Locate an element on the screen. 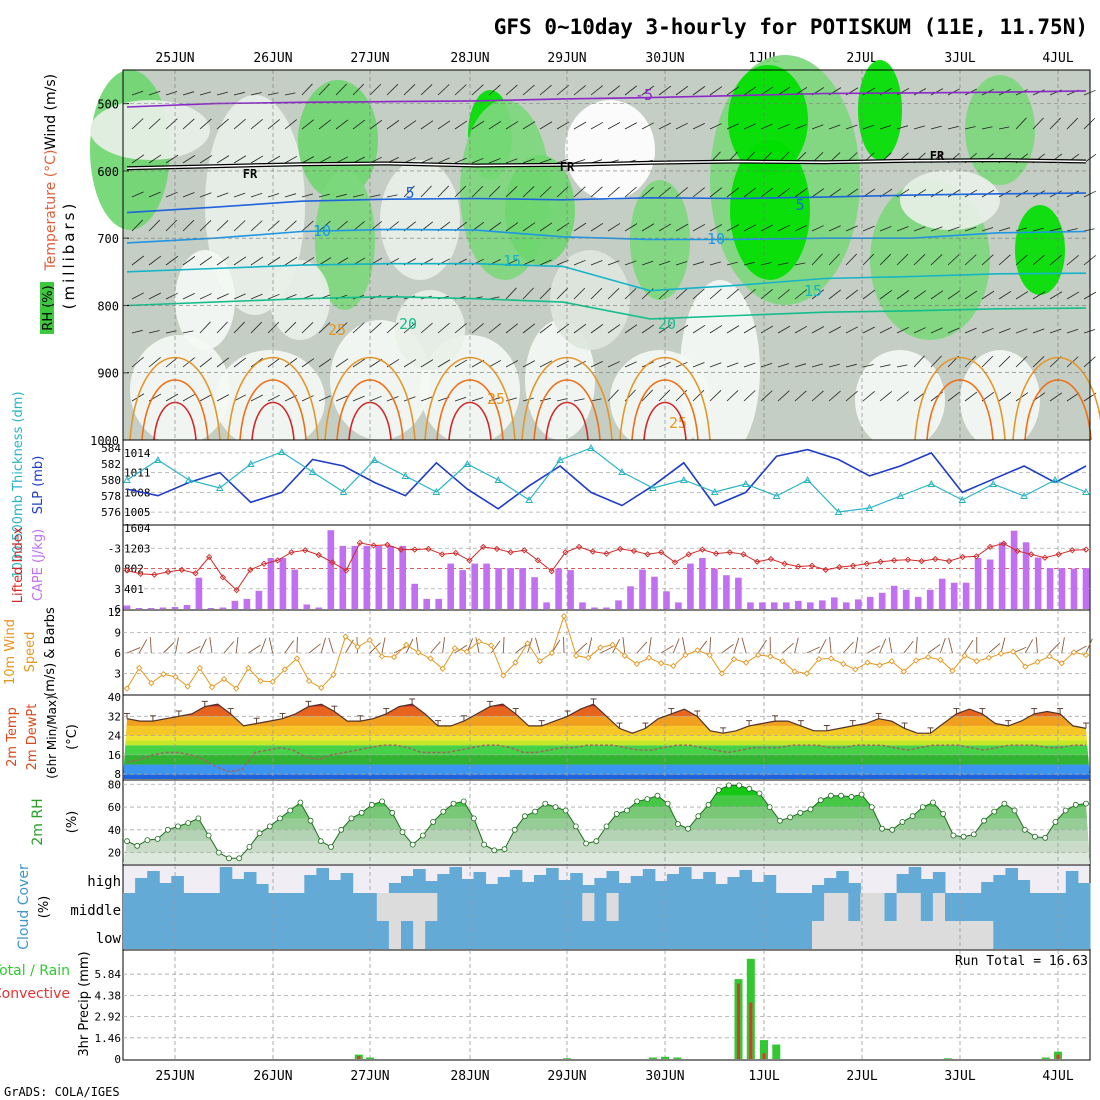 This screenshot has width=1100, height=1100. tick-label: 1005 is located at coordinates (137, 512).